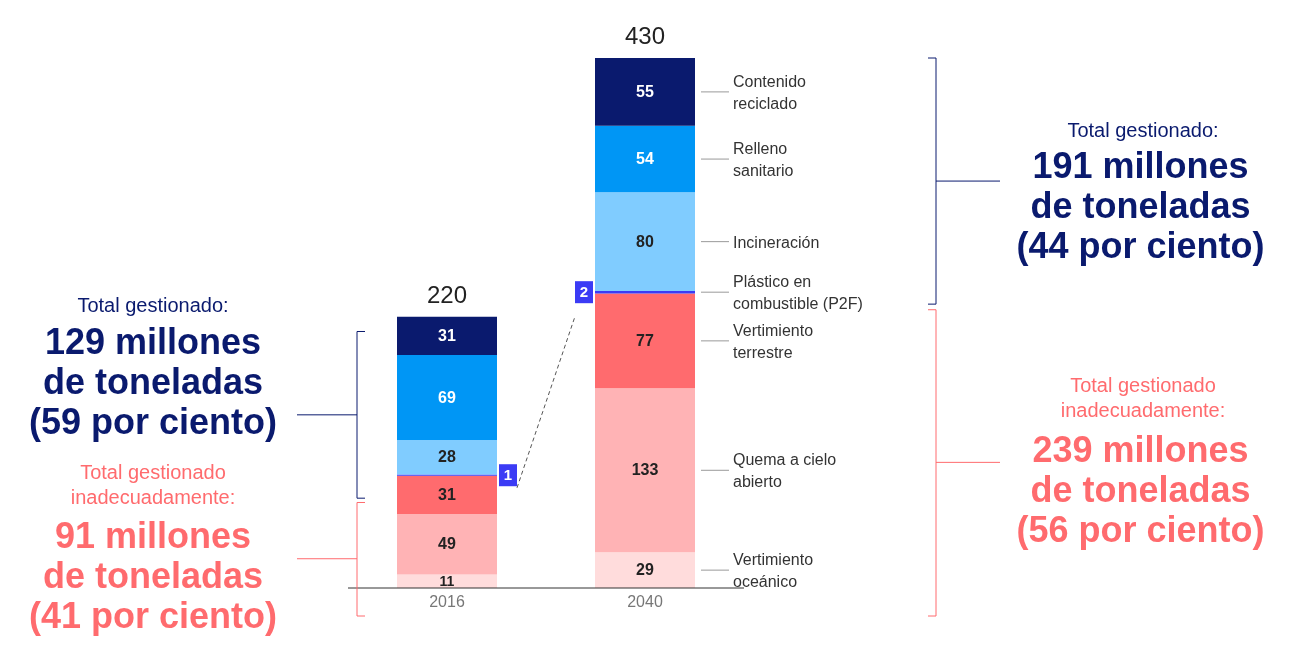 The height and width of the screenshot is (648, 1292). Describe the element at coordinates (447, 457) in the screenshot. I see `data-label: 28` at that location.